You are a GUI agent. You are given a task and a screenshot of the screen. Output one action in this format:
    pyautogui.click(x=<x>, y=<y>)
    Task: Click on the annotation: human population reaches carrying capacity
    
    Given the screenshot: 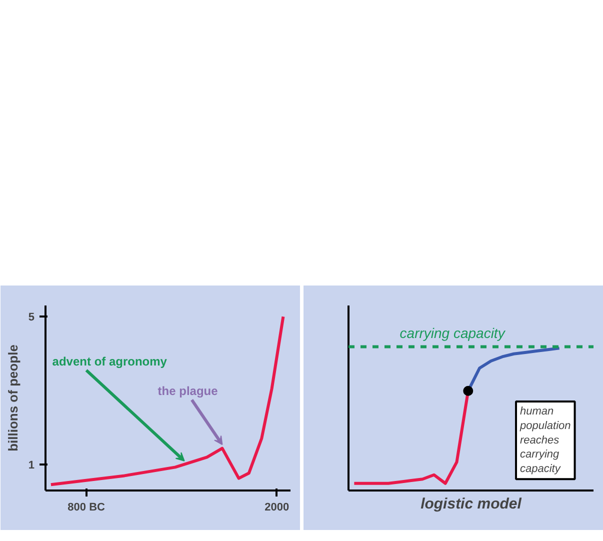 What is the action you would take?
    pyautogui.click(x=545, y=441)
    